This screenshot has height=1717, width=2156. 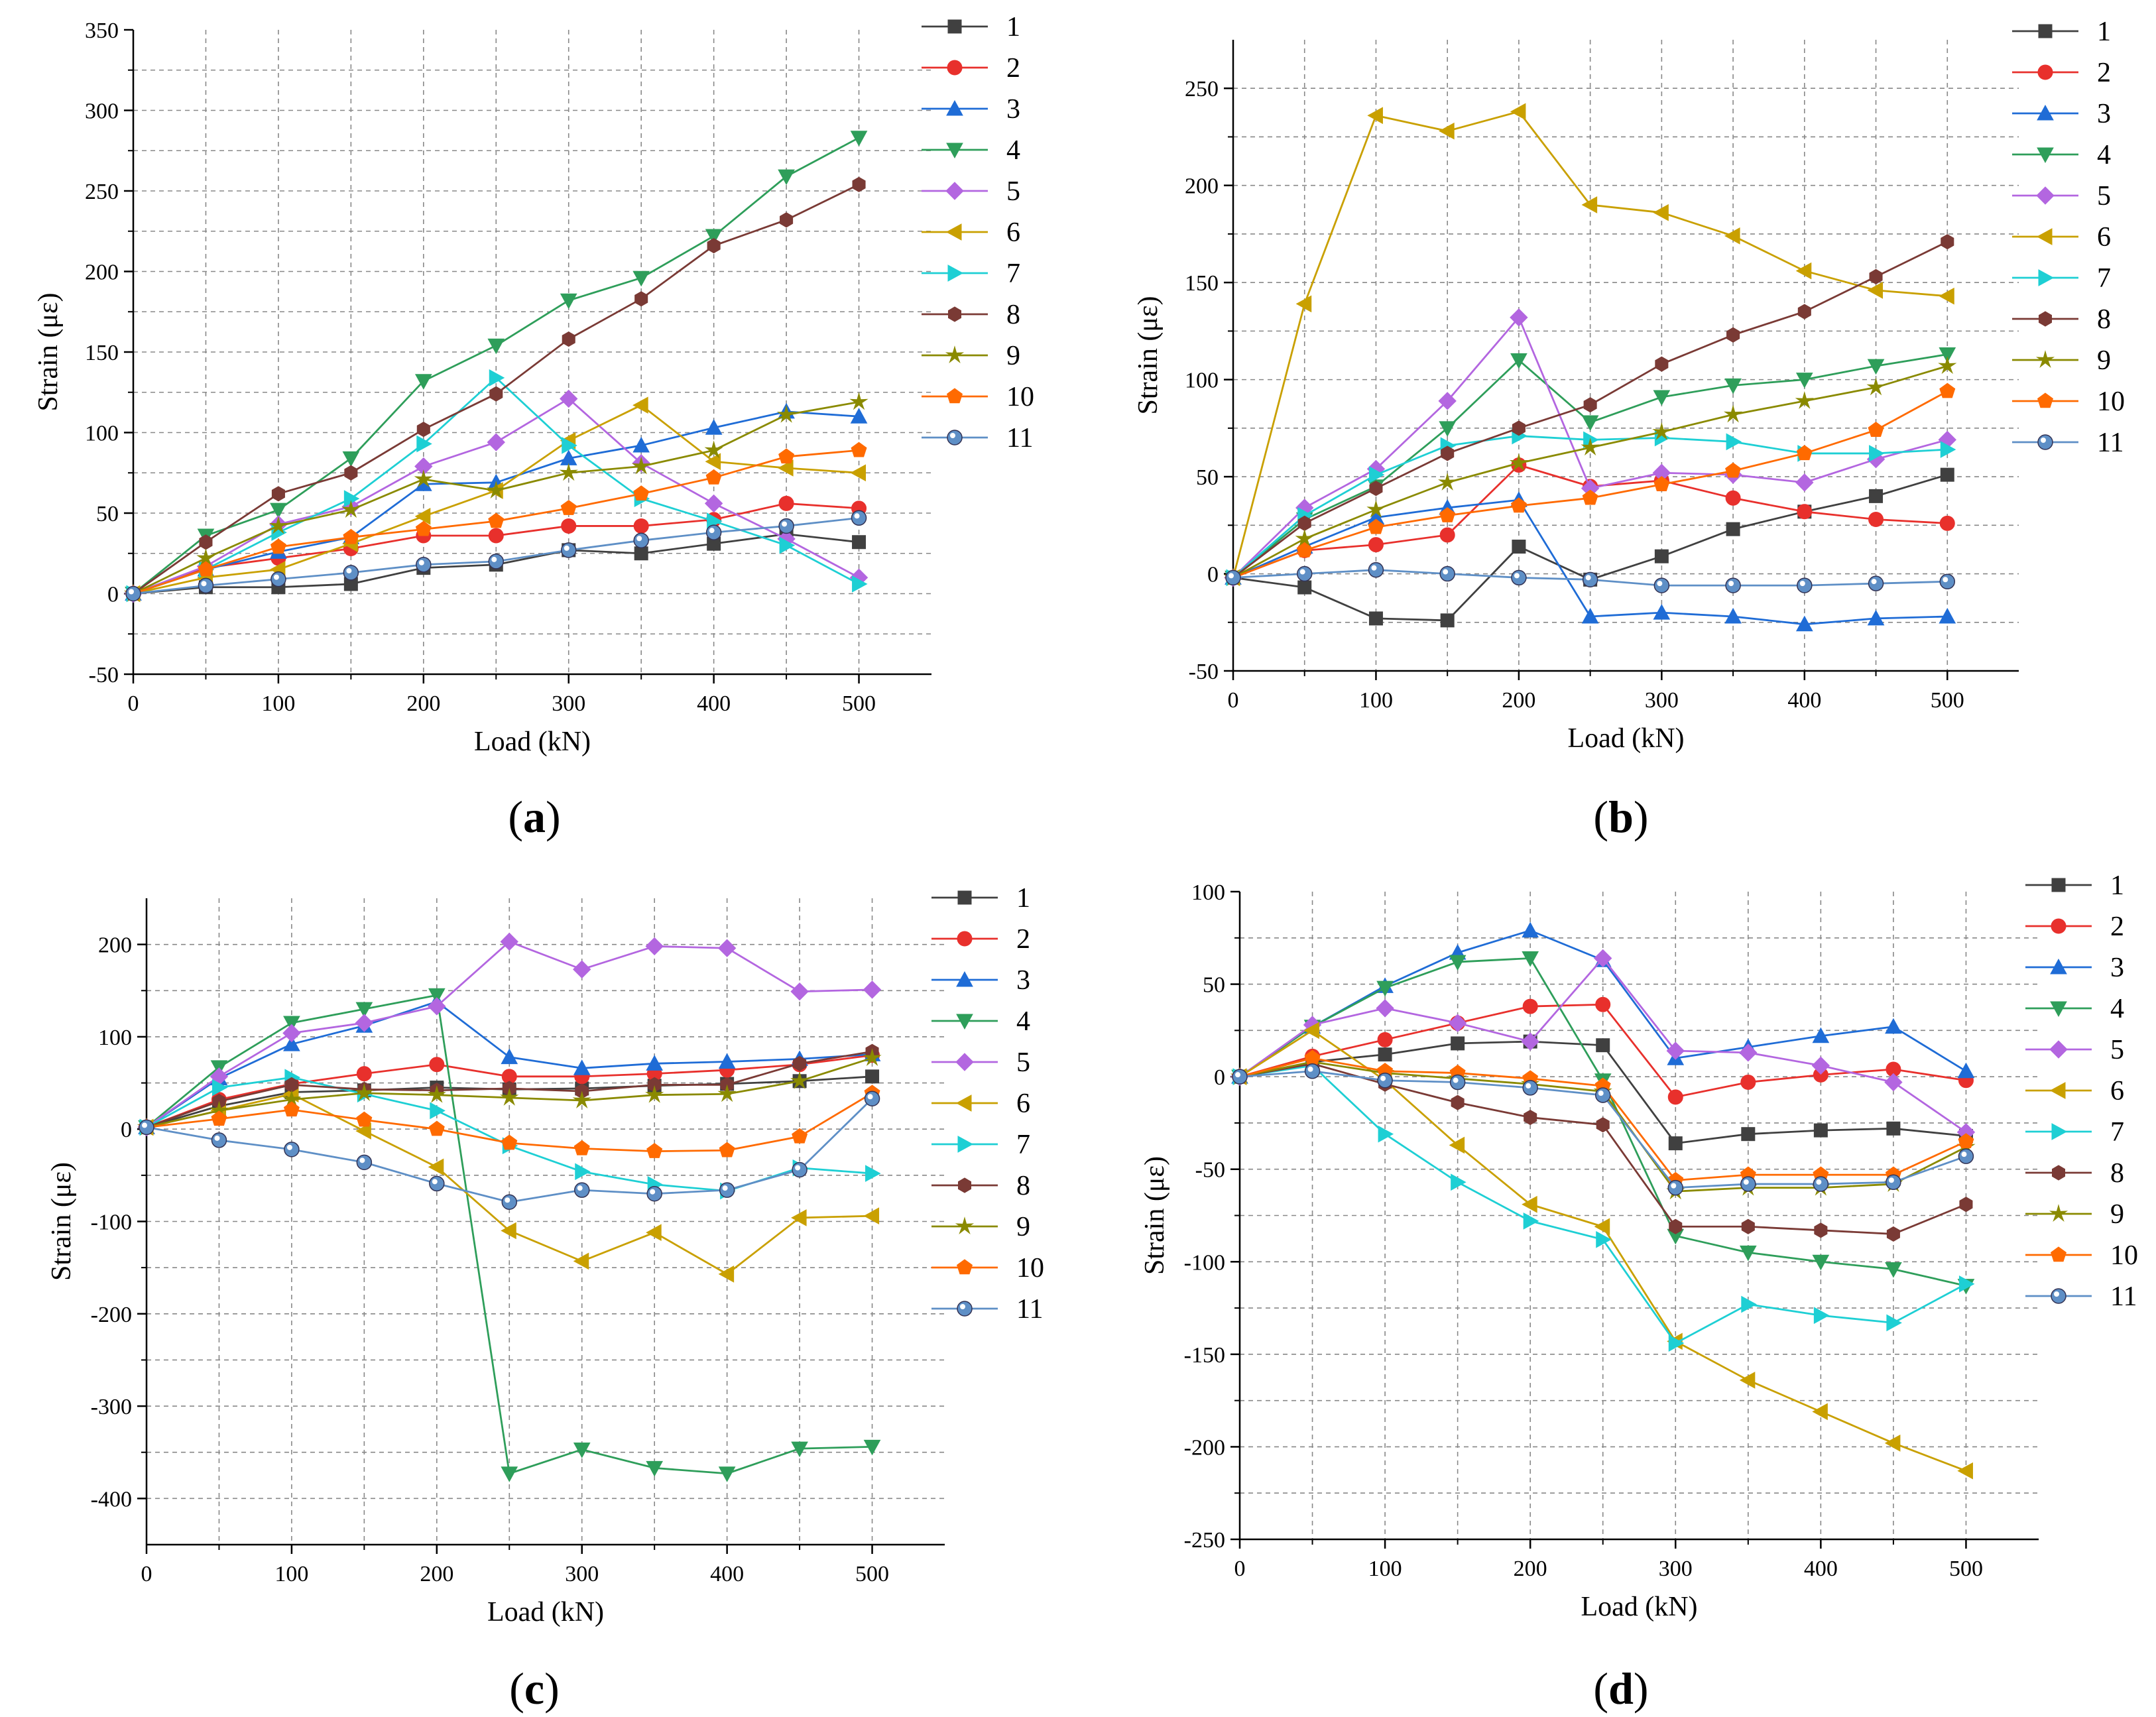 I want to click on legend-label: 3, so click(x=1023, y=980).